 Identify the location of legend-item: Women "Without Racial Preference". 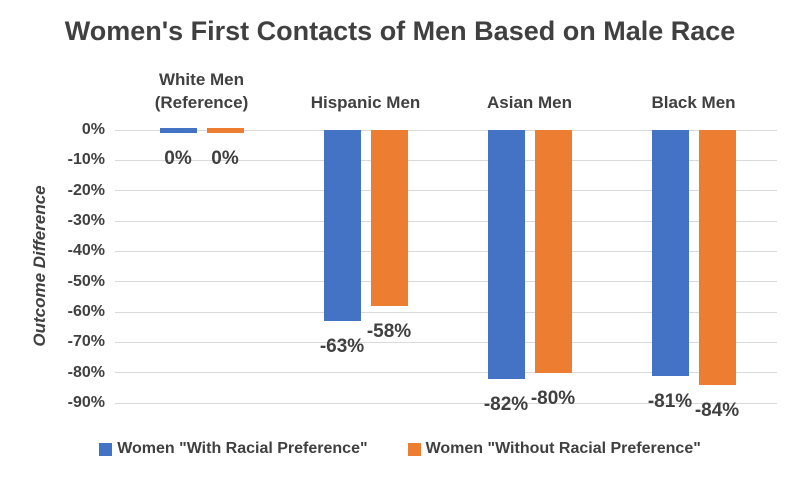
(554, 449).